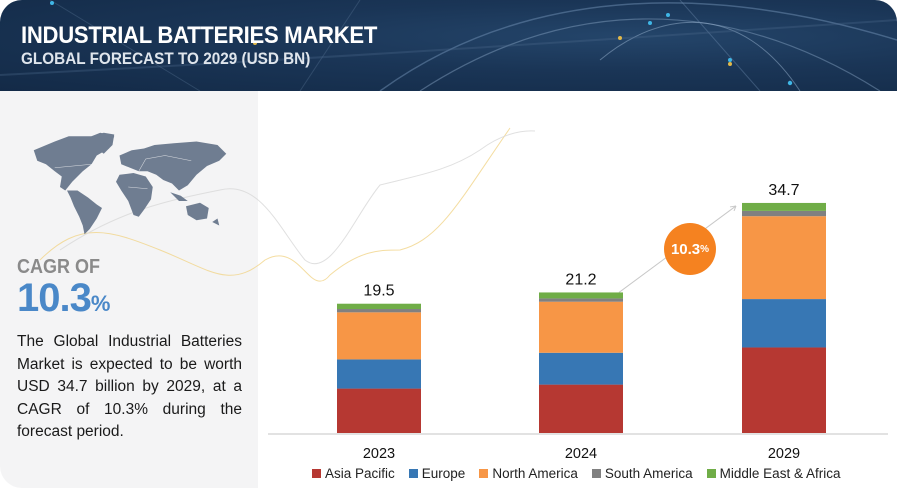 This screenshot has width=897, height=488. Describe the element at coordinates (581, 295) in the screenshot. I see `bar-segment-middle-east-africa-2024` at that location.